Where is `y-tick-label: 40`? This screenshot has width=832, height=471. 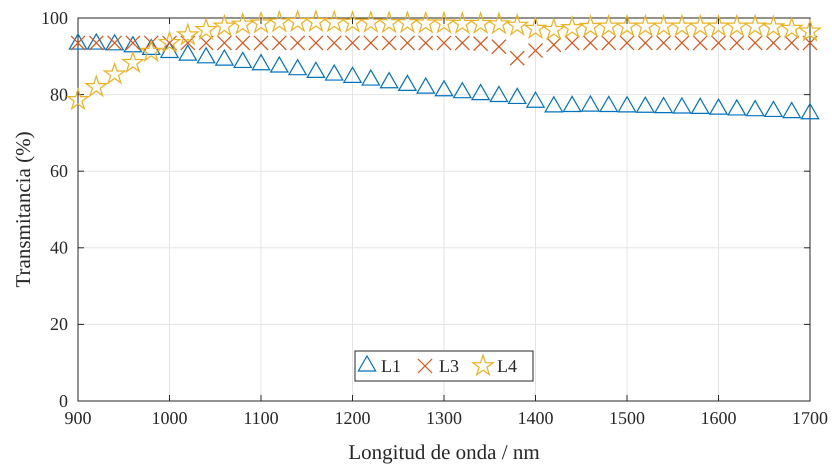
y-tick-label: 40 is located at coordinates (59, 248).